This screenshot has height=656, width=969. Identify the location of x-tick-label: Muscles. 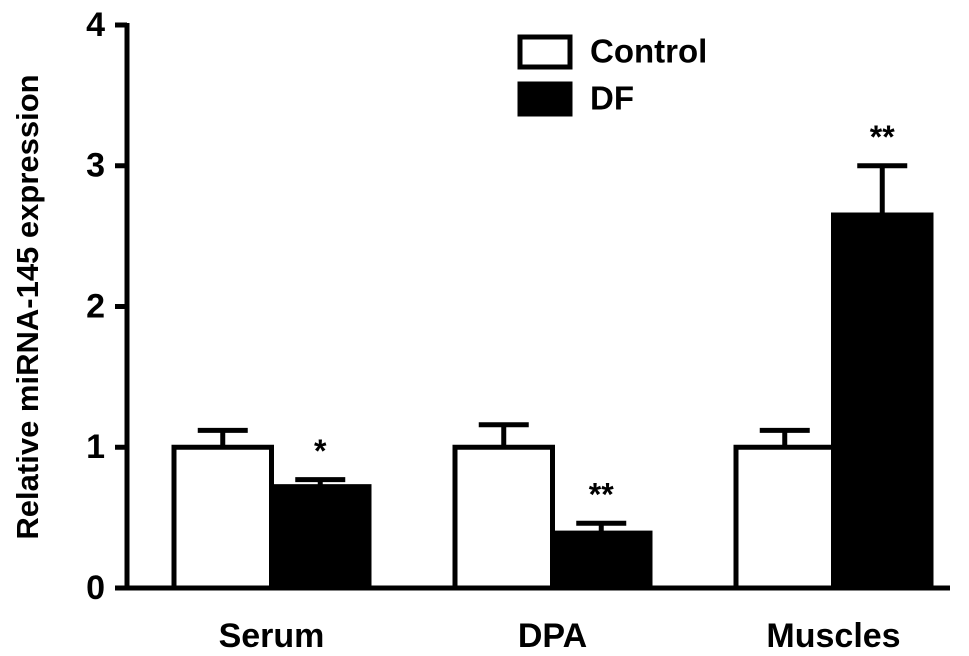
(833, 636).